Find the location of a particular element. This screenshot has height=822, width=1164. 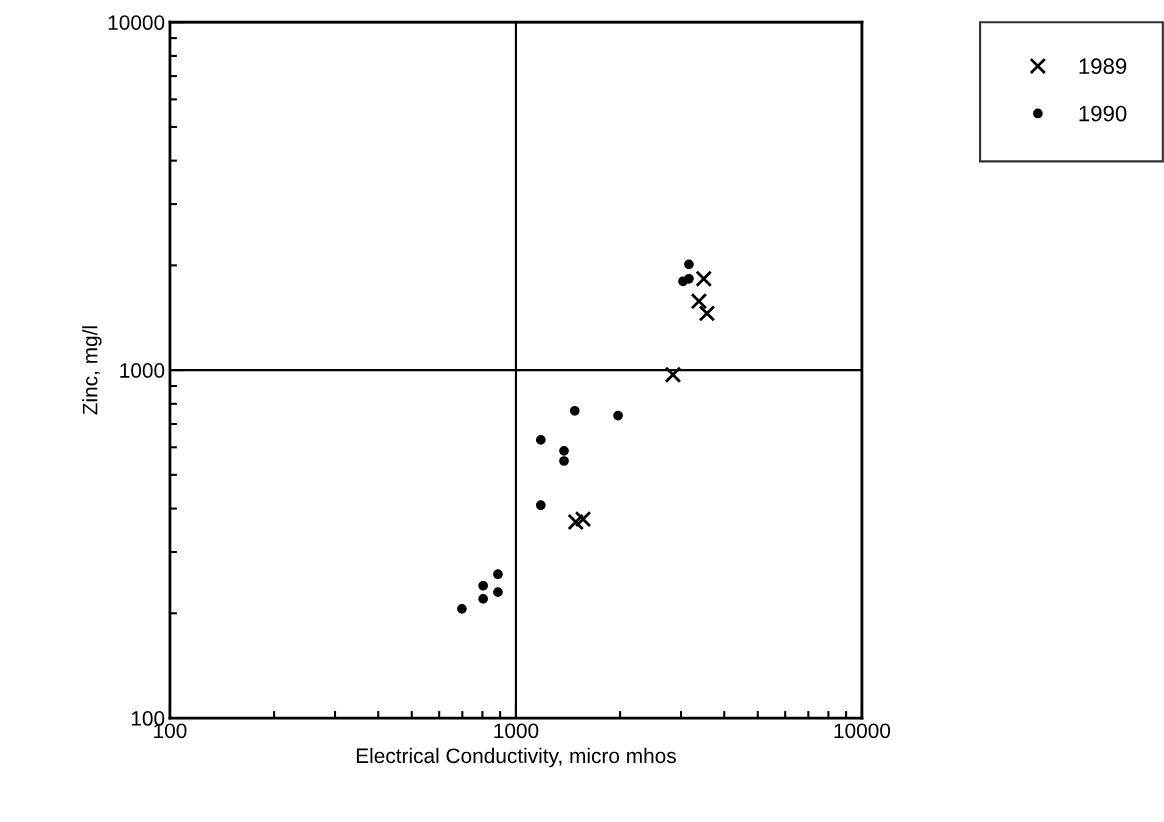

y-axis-title: Zinc, mg/l is located at coordinates (92, 370).